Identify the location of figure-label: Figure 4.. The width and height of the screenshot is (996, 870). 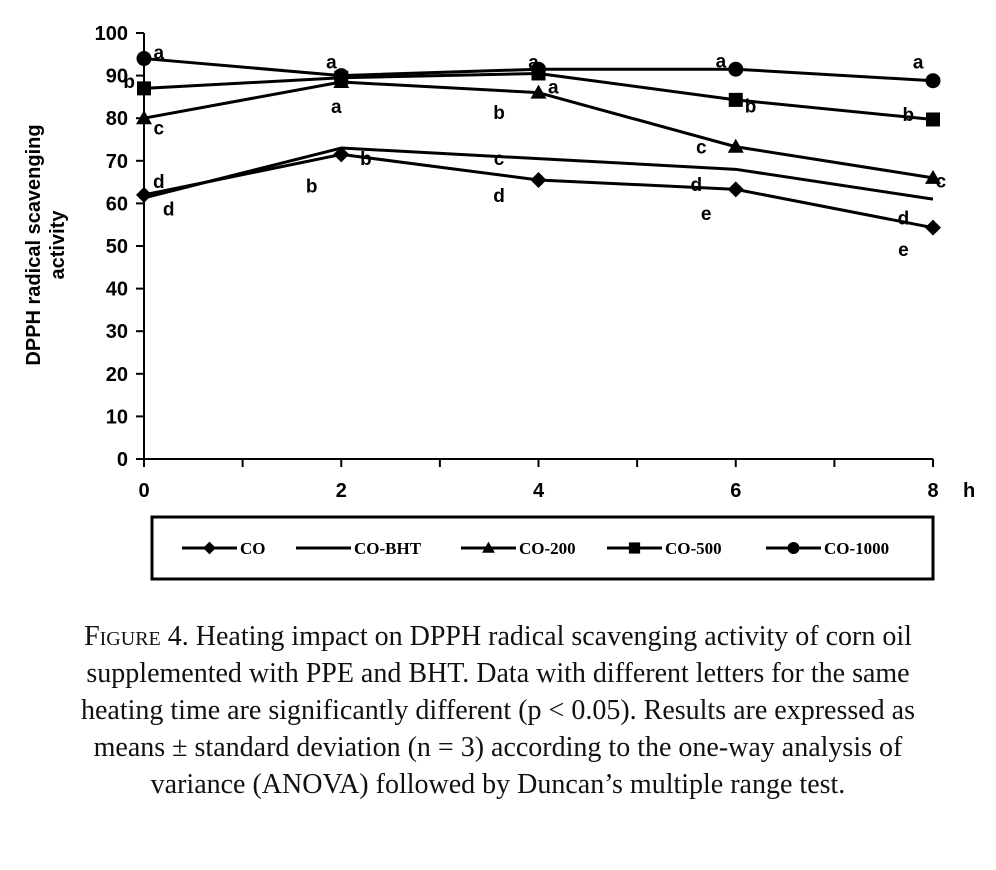
(136, 636).